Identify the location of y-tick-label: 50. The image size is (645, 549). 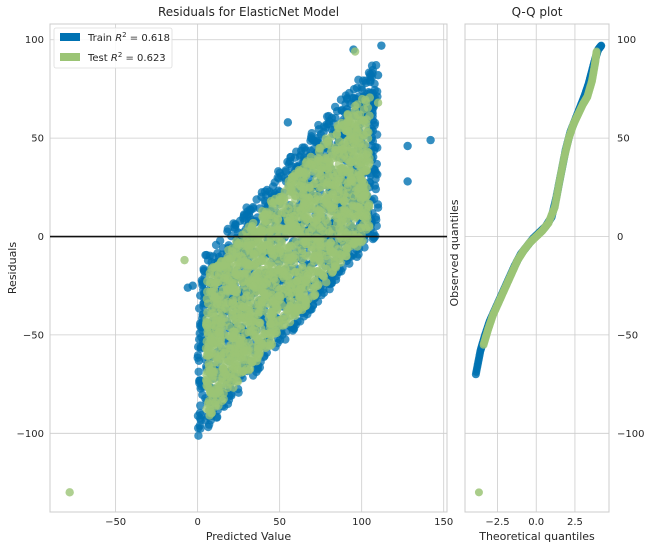
(37, 139).